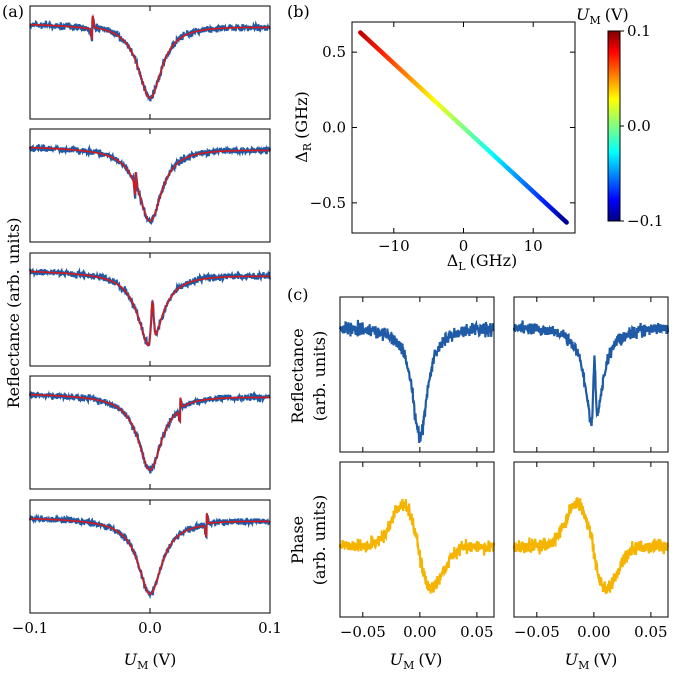  What do you see at coordinates (30, 628) in the screenshot?
I see `x-tick-label: −0.1` at bounding box center [30, 628].